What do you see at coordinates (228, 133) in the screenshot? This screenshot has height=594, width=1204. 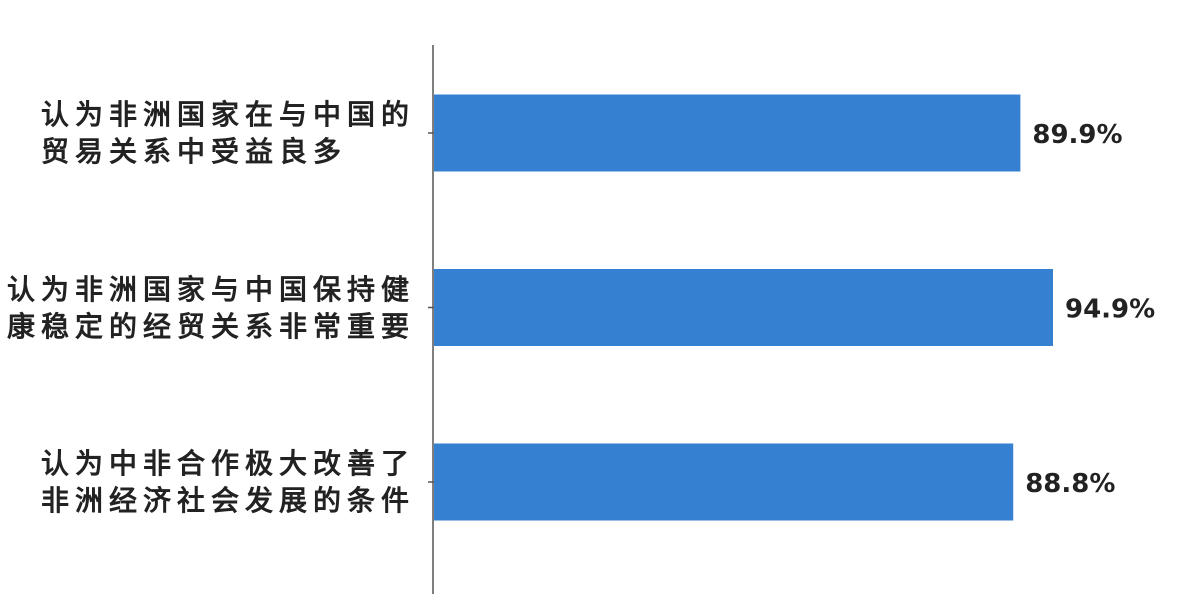 I see `category-label-text: 认为非洲国家在与中国的 贸易关系中受益良多` at bounding box center [228, 133].